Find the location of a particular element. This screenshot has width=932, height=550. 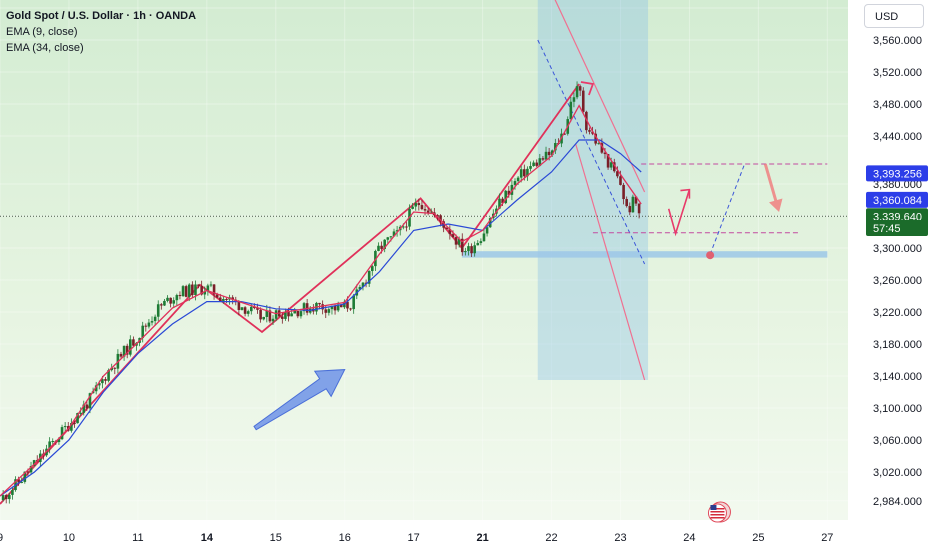

projection-arrow-head is located at coordinates (685, 193).